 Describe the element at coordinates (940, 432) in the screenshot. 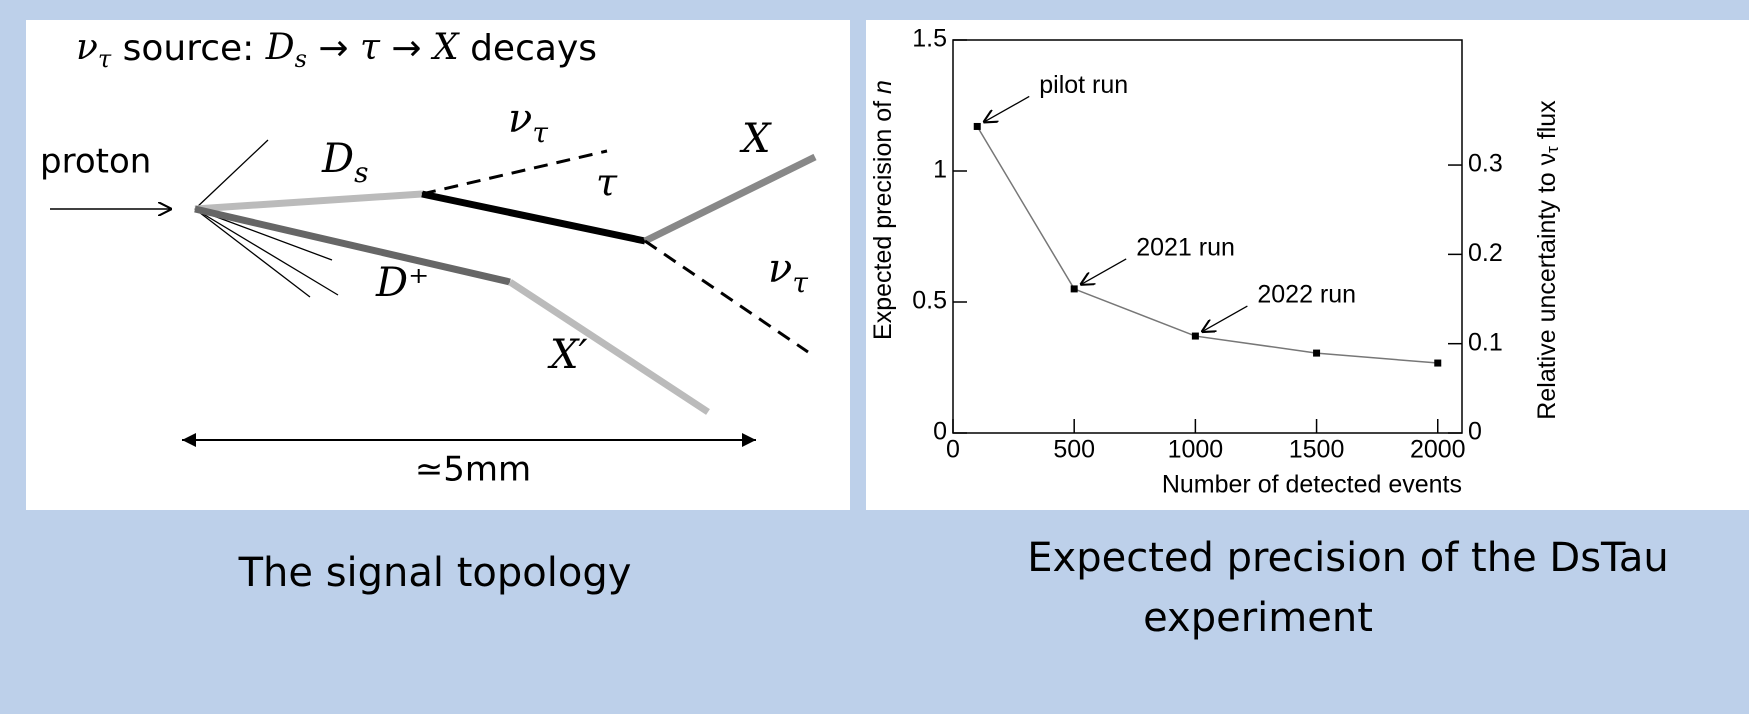

I see `y-tick-label: 0` at that location.